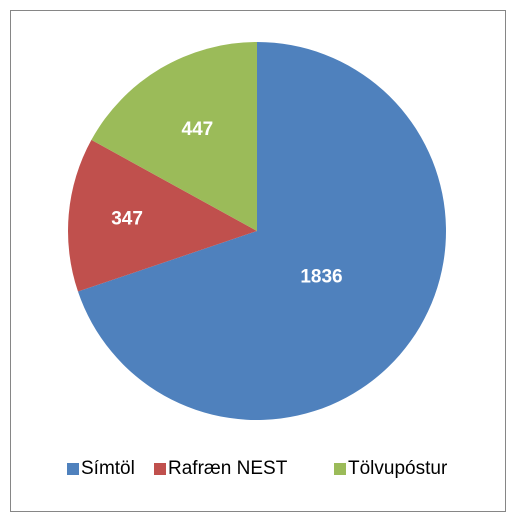 Image resolution: width=516 pixels, height=522 pixels. I want to click on legend-label: Símtöl, so click(108, 468).